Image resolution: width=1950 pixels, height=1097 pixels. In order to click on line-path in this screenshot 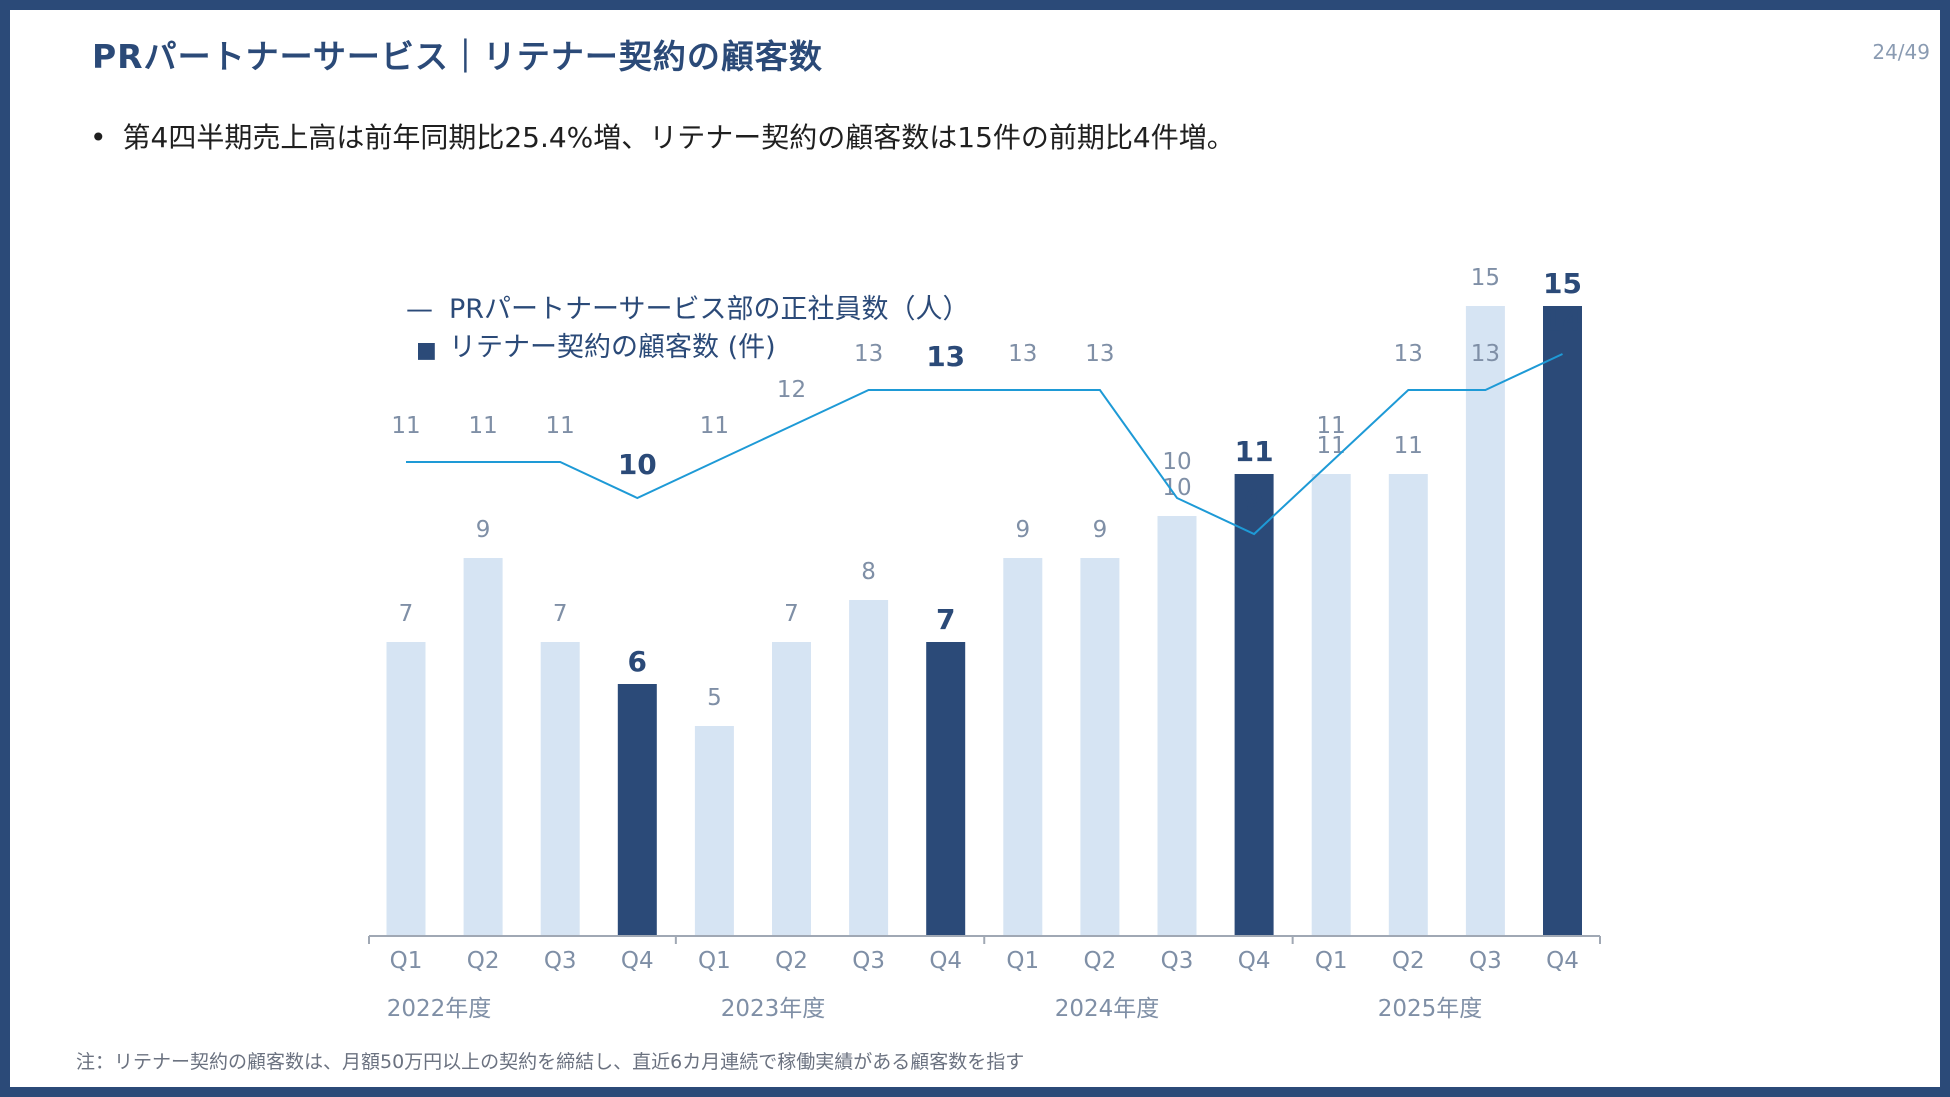, I will do `click(984, 444)`.